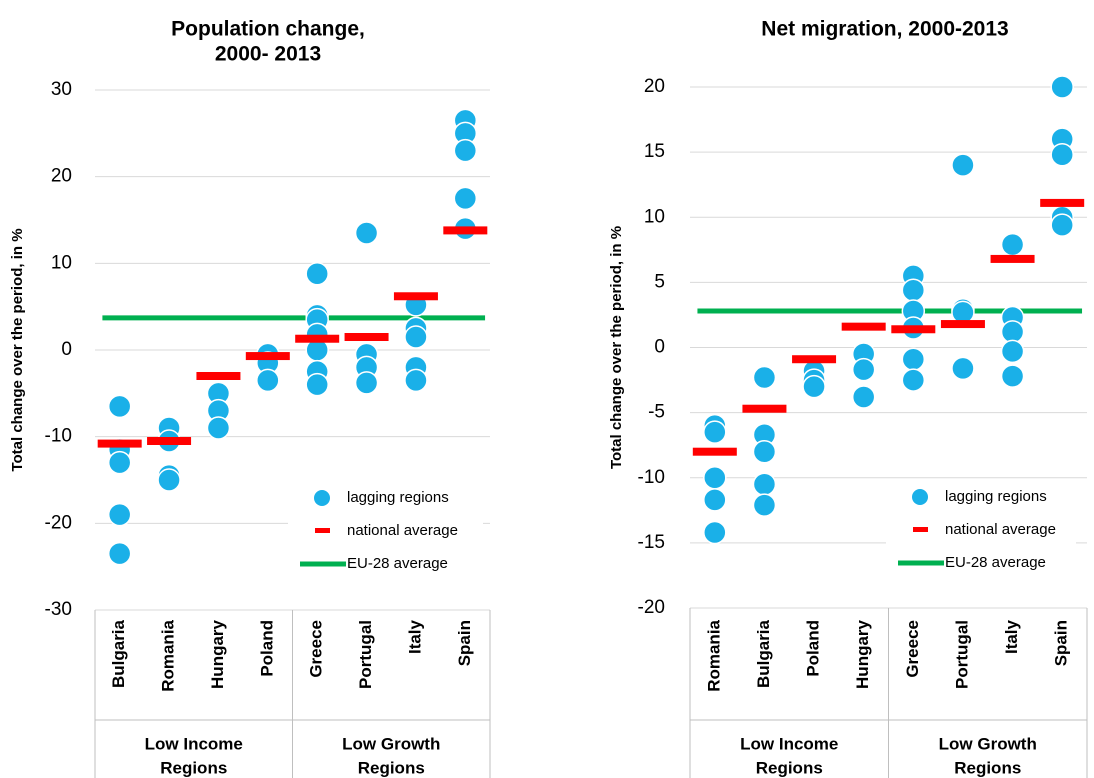  What do you see at coordinates (659, 281) in the screenshot?
I see `y-tick-label: 5` at bounding box center [659, 281].